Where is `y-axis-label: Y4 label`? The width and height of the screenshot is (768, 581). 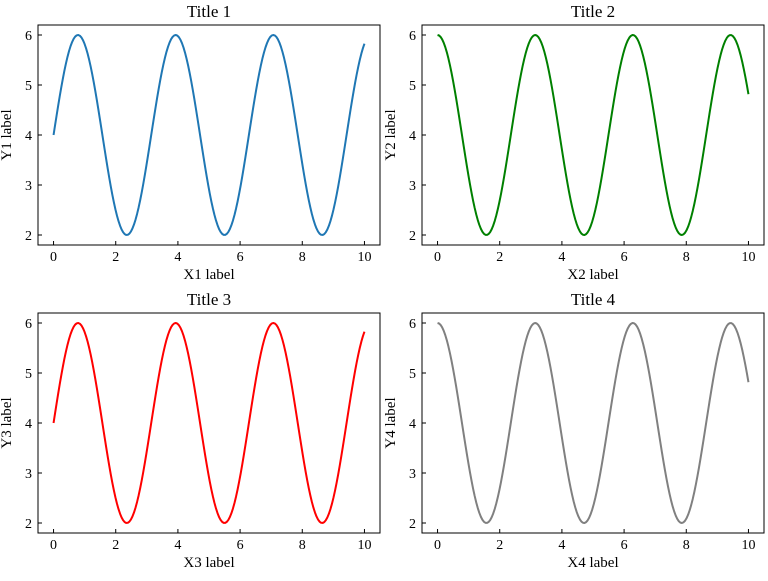
y-axis-label: Y4 label is located at coordinates (391, 422).